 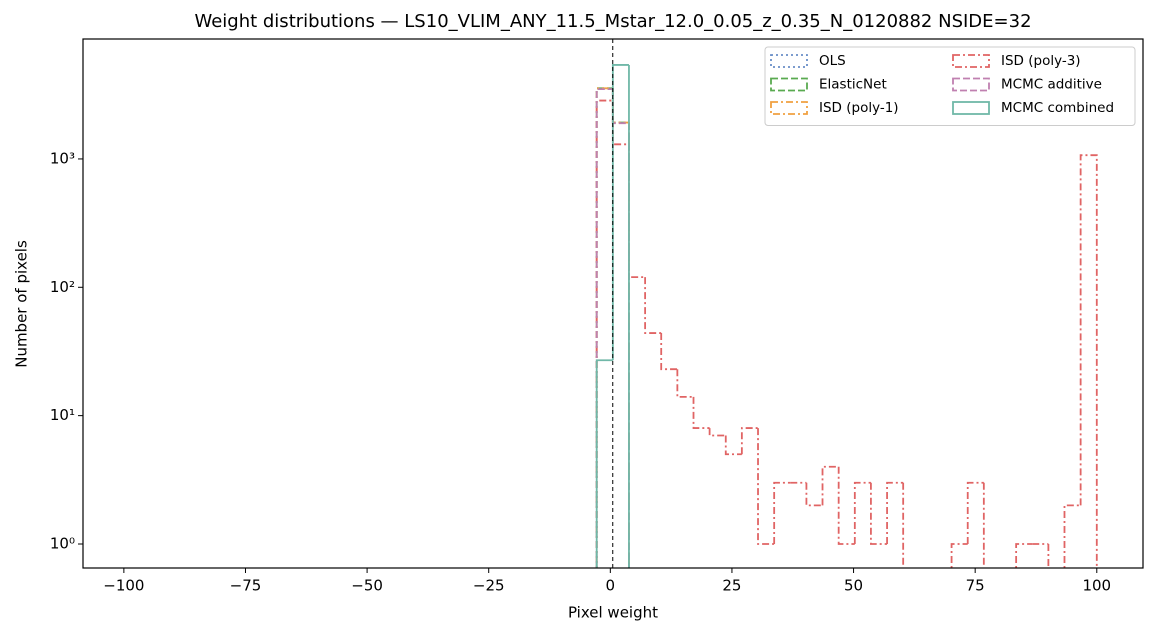 What do you see at coordinates (367, 586) in the screenshot?
I see `x-tick-label: −50` at bounding box center [367, 586].